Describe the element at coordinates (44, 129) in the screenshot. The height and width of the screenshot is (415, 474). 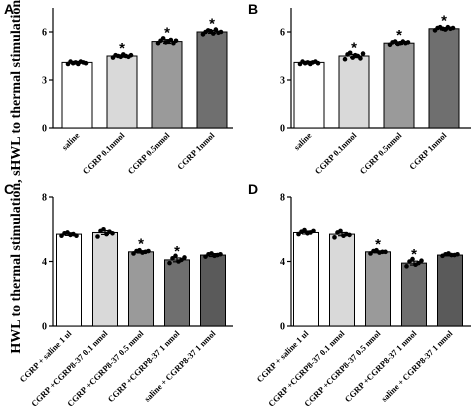
I see `y-tick-label-a: 0` at that location.